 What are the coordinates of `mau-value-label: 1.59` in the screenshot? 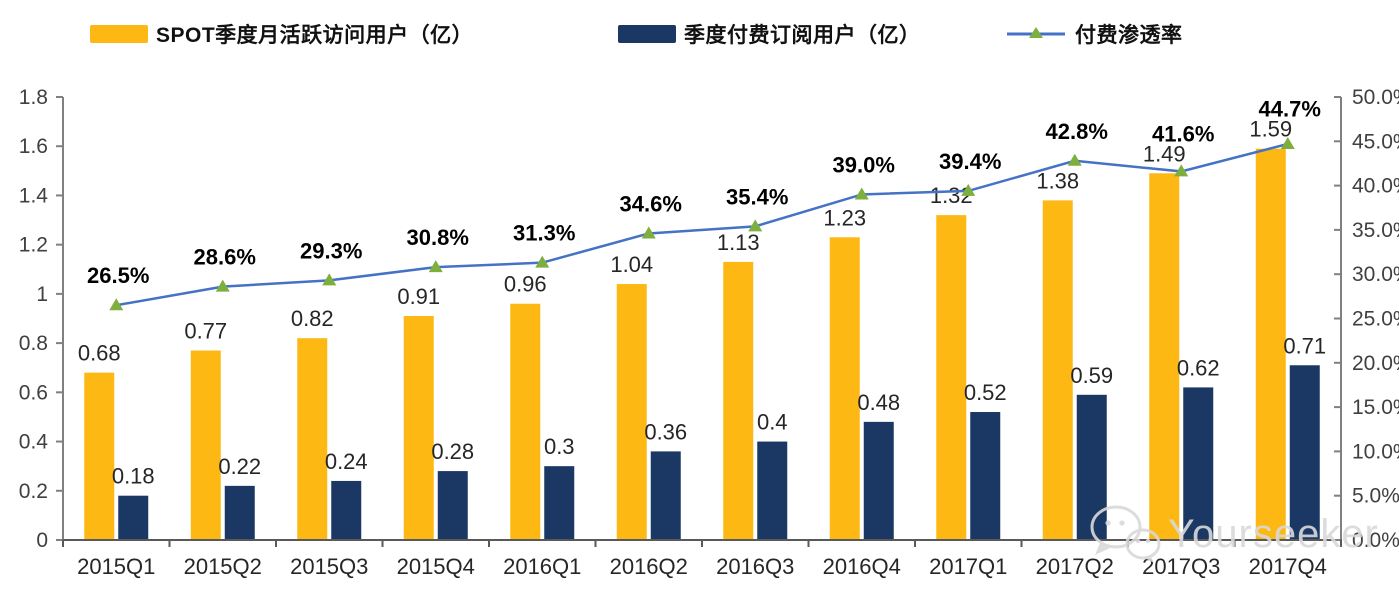 It's located at (1270, 129).